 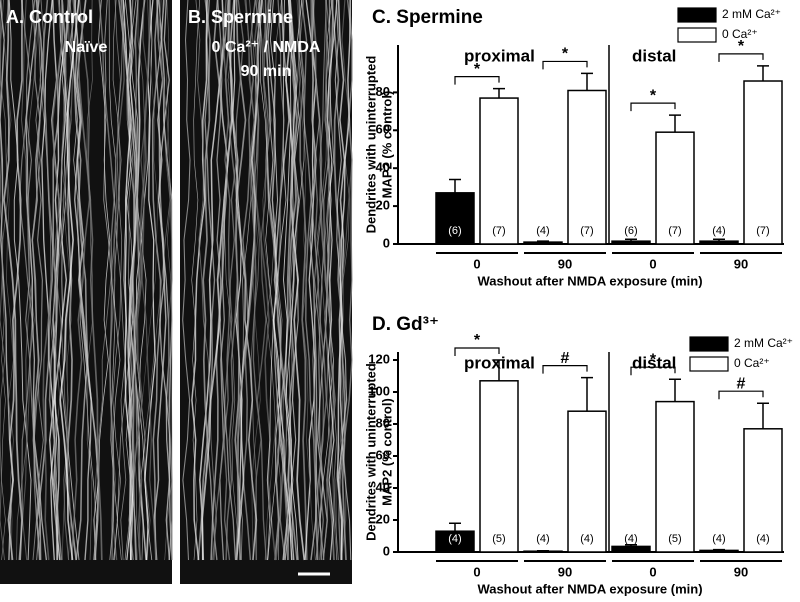 What do you see at coordinates (654, 55) in the screenshot?
I see `group-label: distal` at bounding box center [654, 55].